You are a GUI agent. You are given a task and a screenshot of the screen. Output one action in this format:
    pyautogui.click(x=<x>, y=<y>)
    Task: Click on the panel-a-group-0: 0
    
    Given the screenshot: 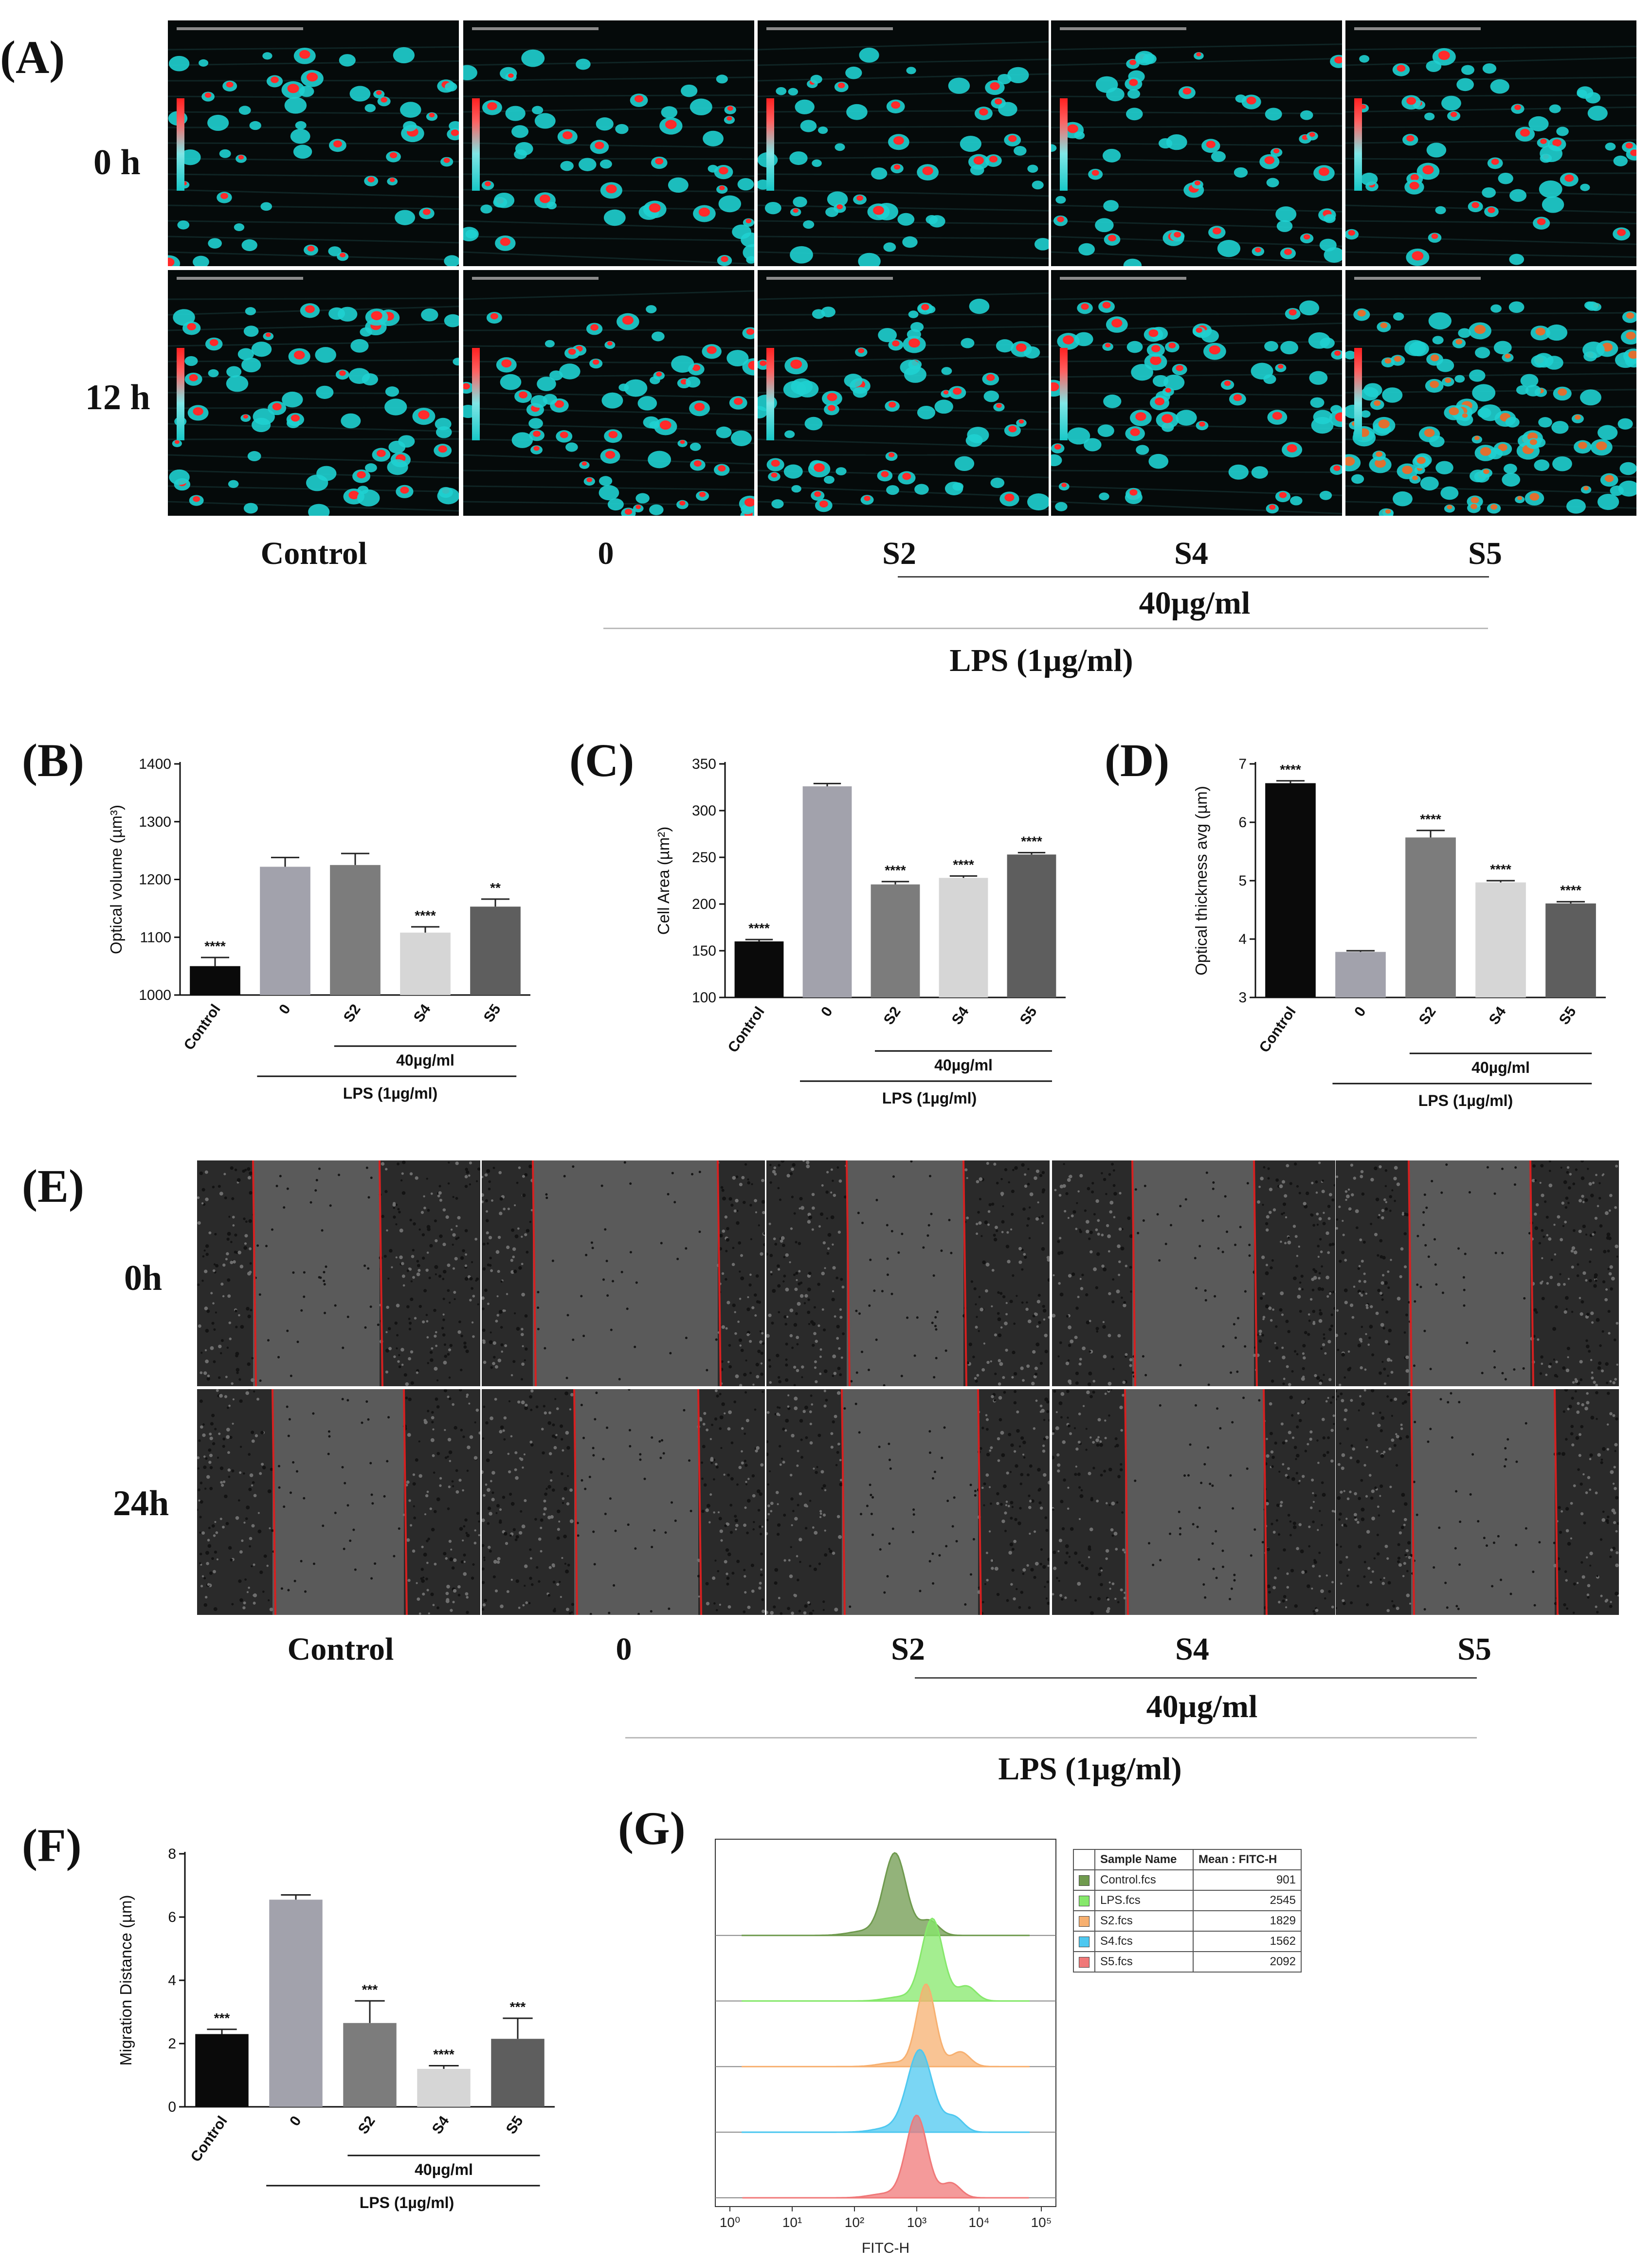 What is the action you would take?
    pyautogui.click(x=606, y=553)
    